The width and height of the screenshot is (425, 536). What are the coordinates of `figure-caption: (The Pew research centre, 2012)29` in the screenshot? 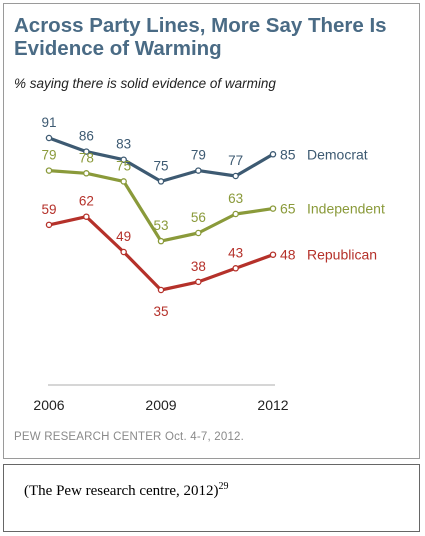 It's located at (126, 490).